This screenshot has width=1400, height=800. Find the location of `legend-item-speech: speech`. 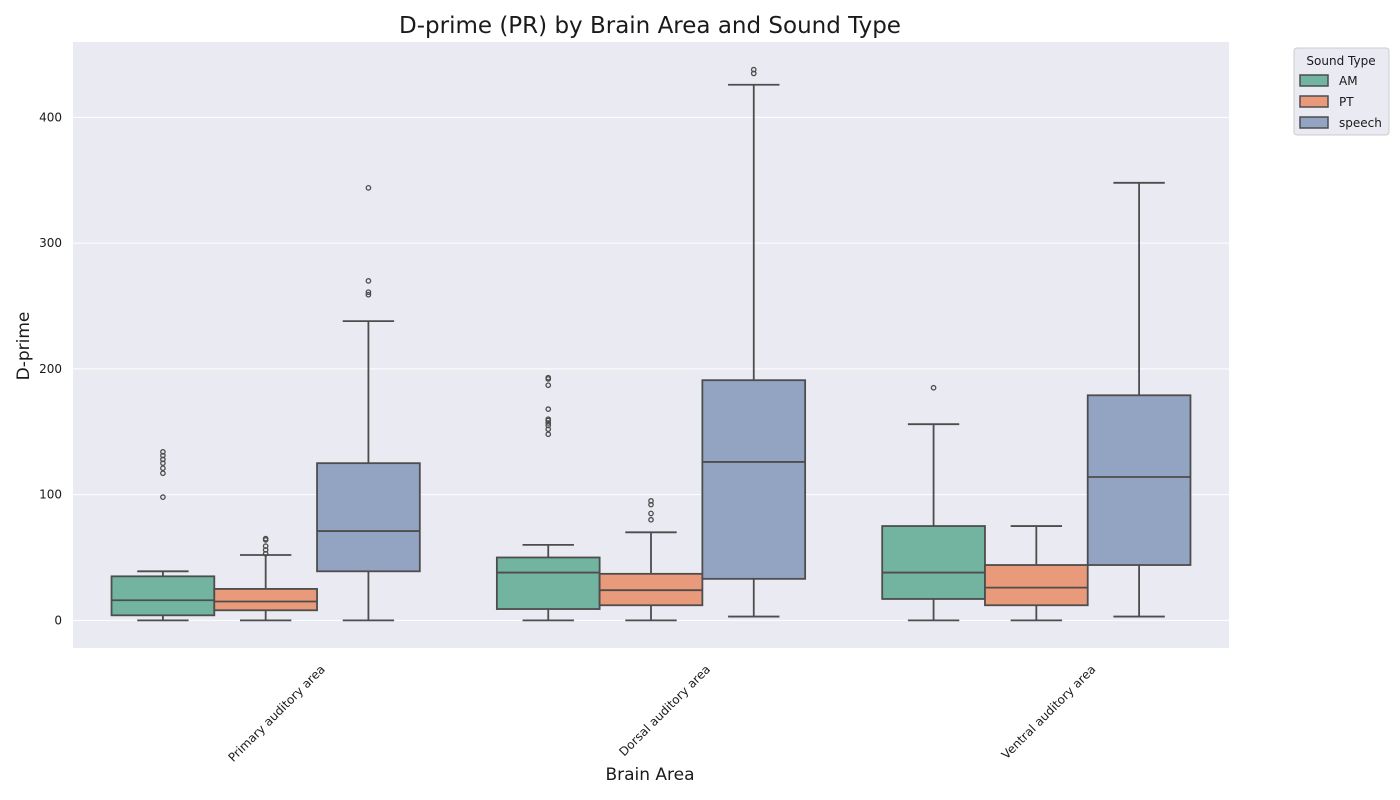

legend-item-speech: speech is located at coordinates (1340, 123).